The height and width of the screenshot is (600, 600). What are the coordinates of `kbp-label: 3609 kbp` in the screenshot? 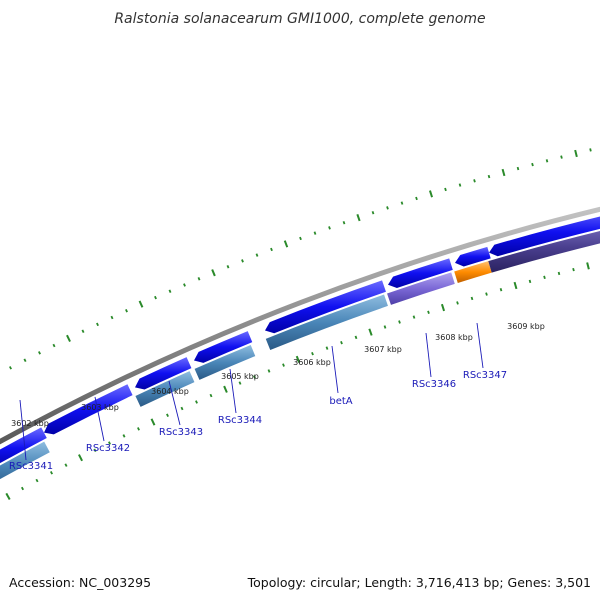 It's located at (526, 326).